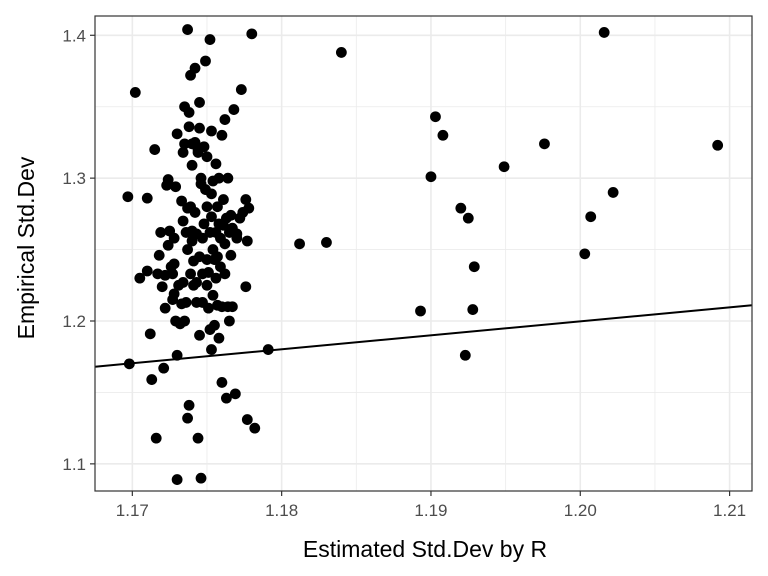  What do you see at coordinates (431, 510) in the screenshot?
I see `x-tick-labels: 1.17 1.18 1.19 1.20 1.21` at bounding box center [431, 510].